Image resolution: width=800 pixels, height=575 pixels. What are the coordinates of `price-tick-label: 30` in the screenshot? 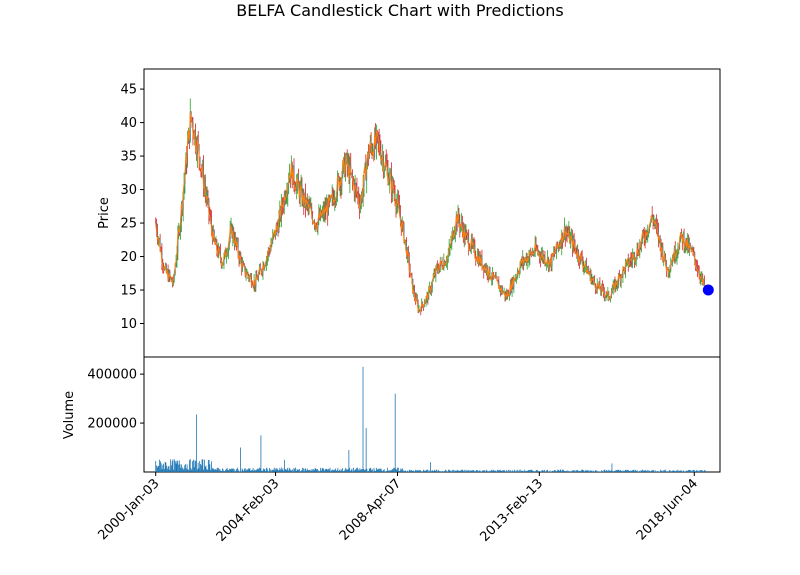 It's located at (128, 190).